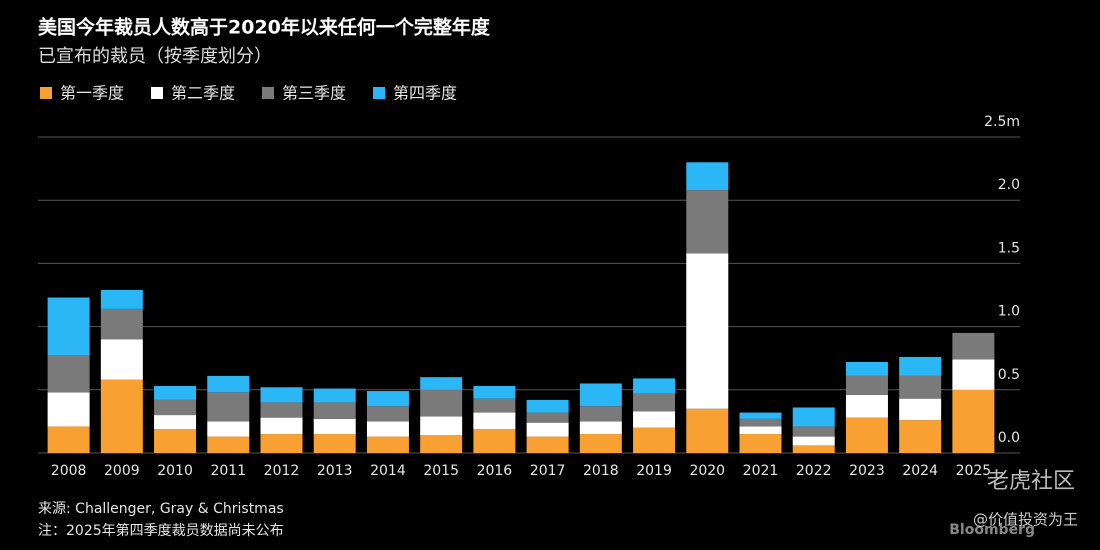  I want to click on source: 来源: Challenger, Gray & Christmas, so click(161, 509).